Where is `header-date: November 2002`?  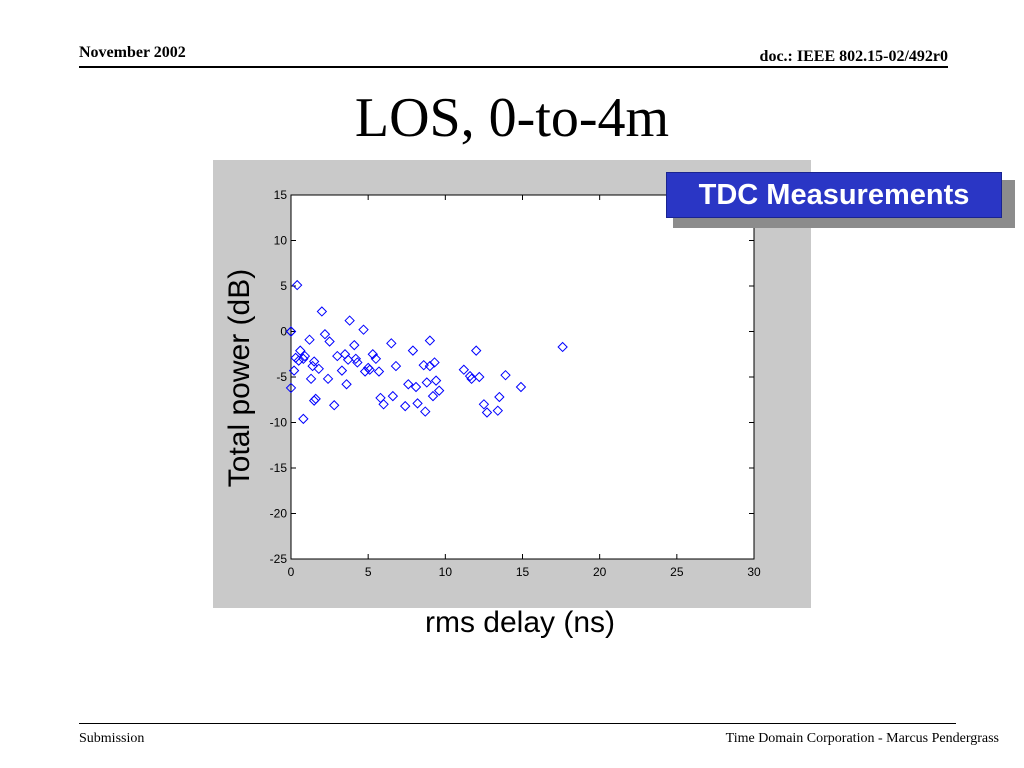
header-date: November 2002 is located at coordinates (132, 52).